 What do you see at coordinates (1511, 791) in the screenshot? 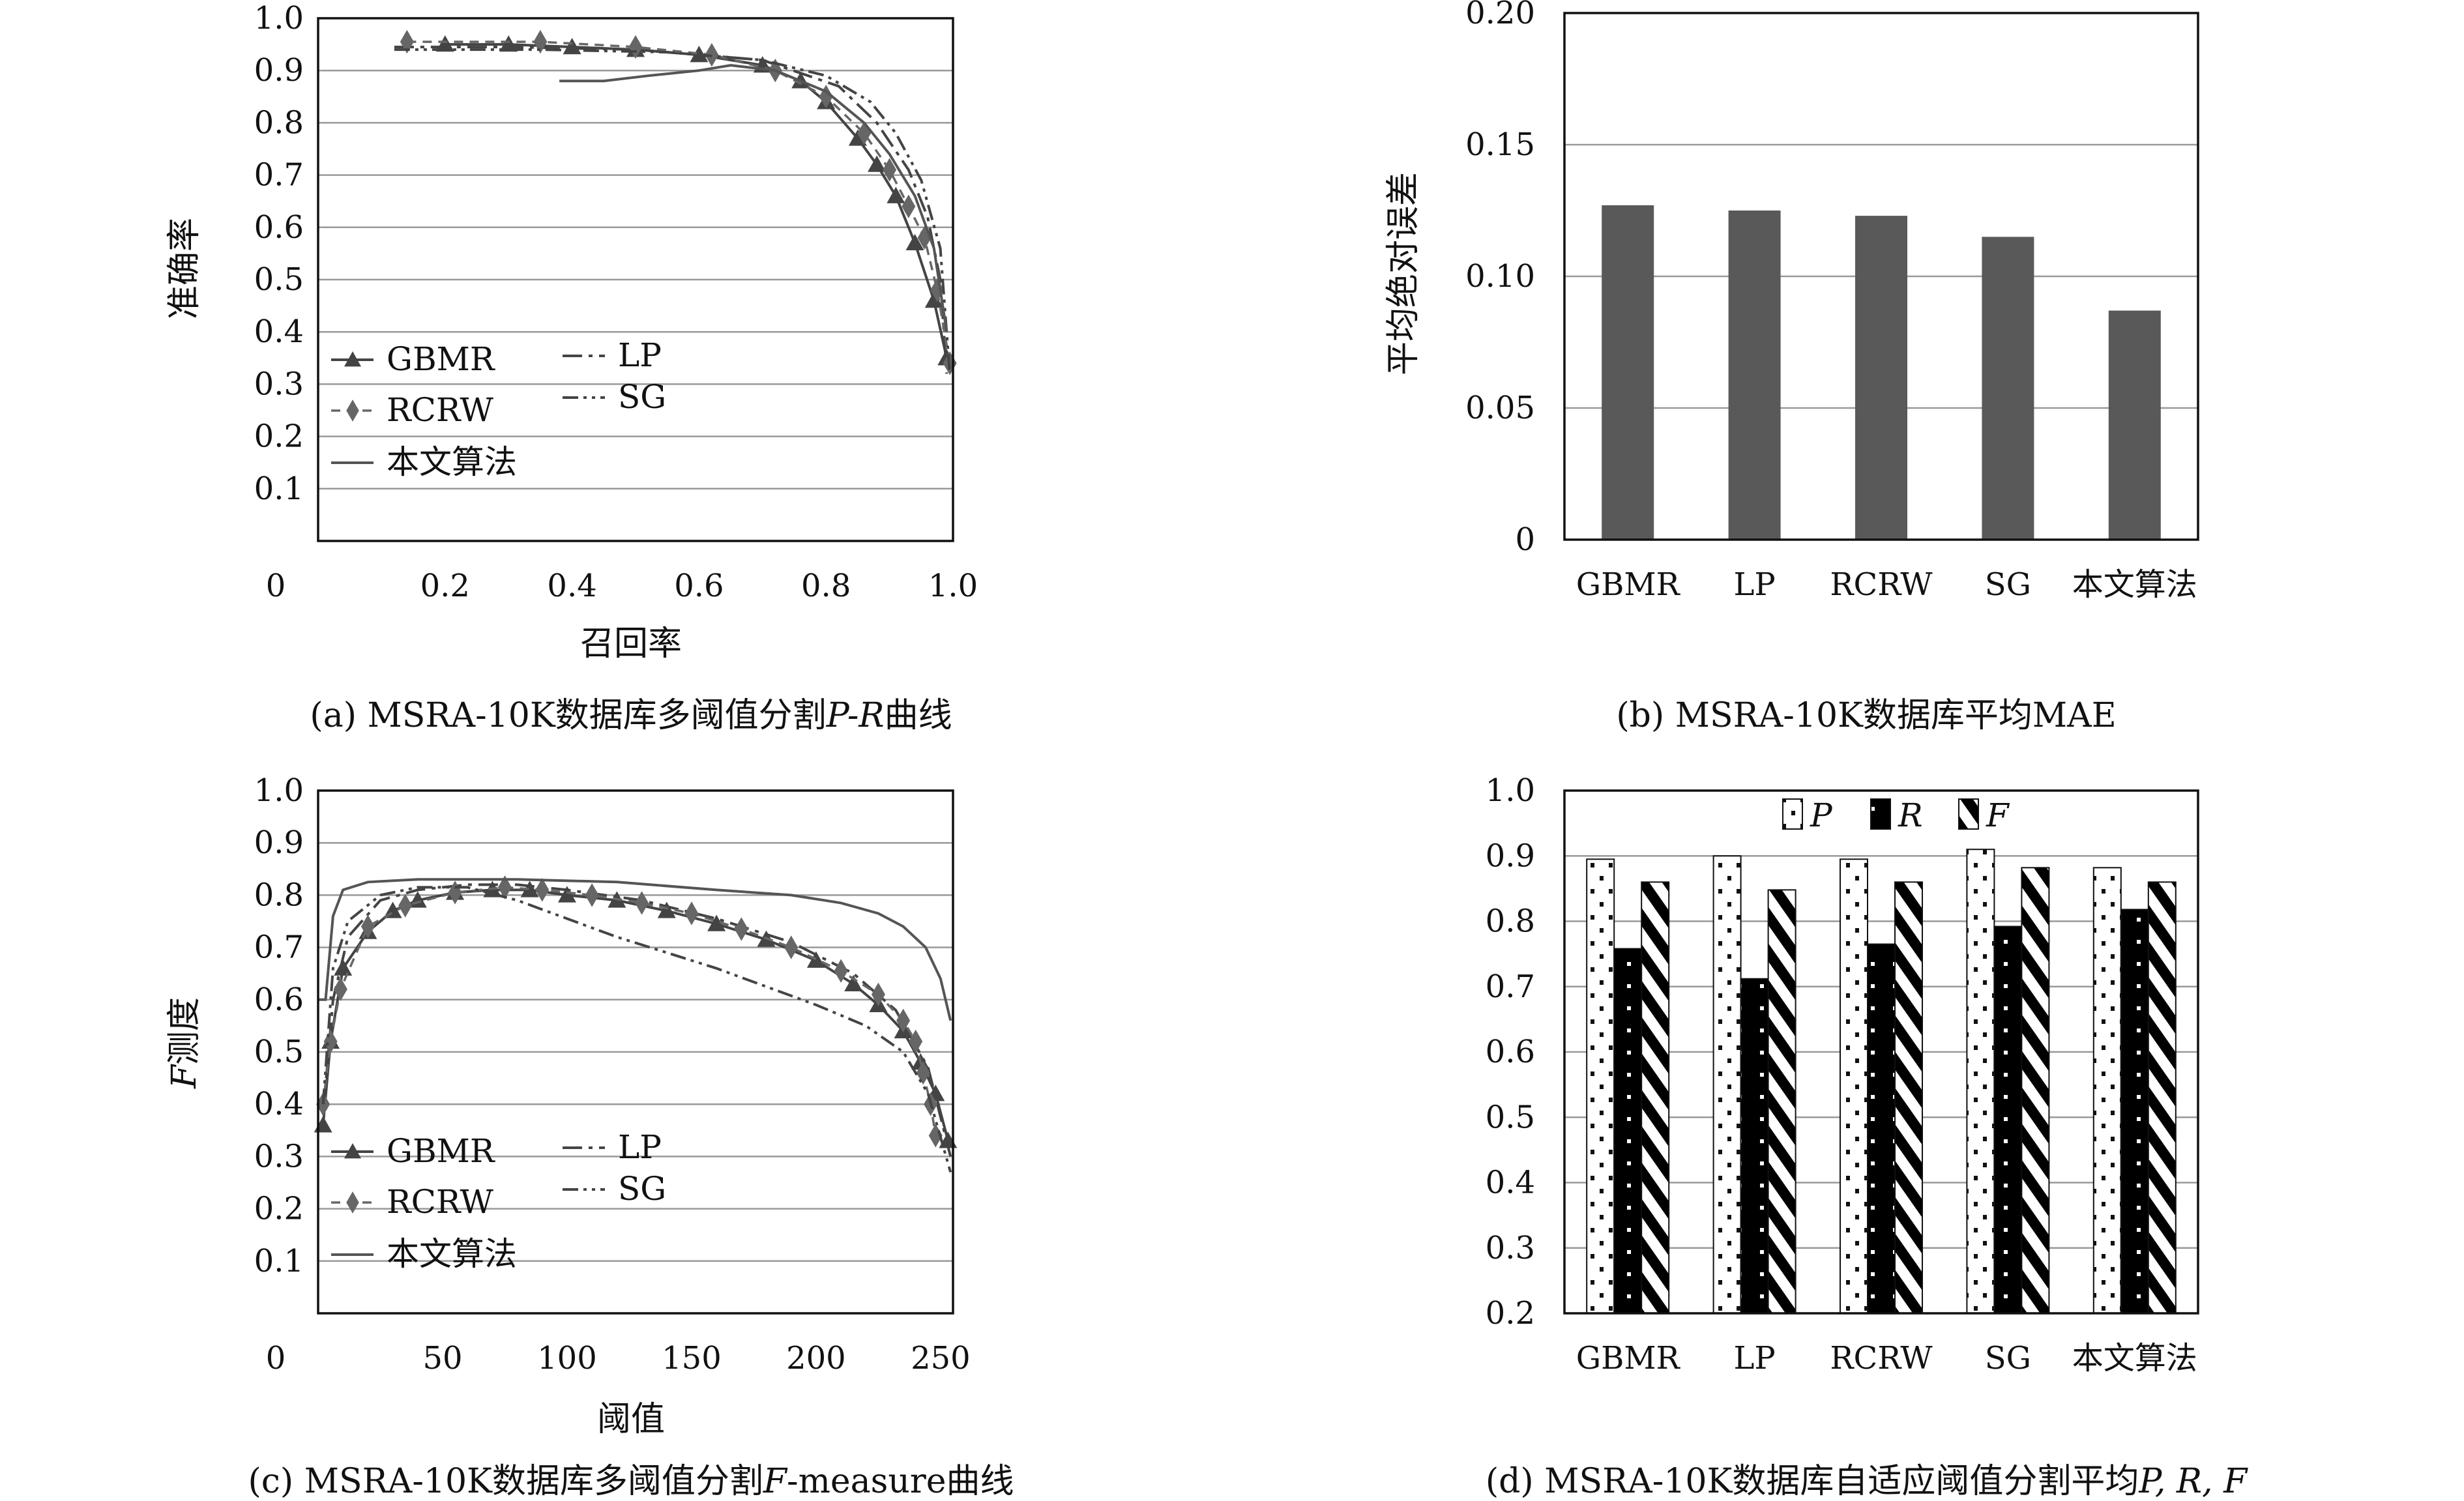
I see `d-ytick-label: 1.0` at bounding box center [1511, 791].